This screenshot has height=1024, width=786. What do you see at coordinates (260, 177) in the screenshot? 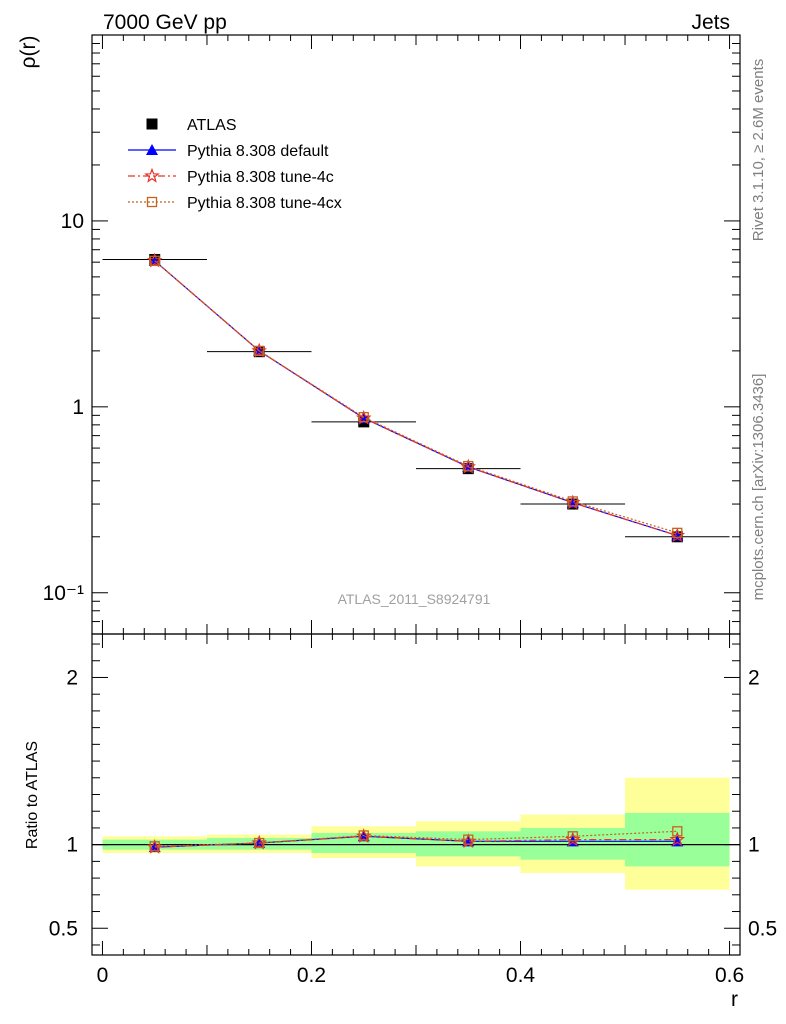
I see `legend-label: Pythia 8.308 tune-4c` at bounding box center [260, 177].